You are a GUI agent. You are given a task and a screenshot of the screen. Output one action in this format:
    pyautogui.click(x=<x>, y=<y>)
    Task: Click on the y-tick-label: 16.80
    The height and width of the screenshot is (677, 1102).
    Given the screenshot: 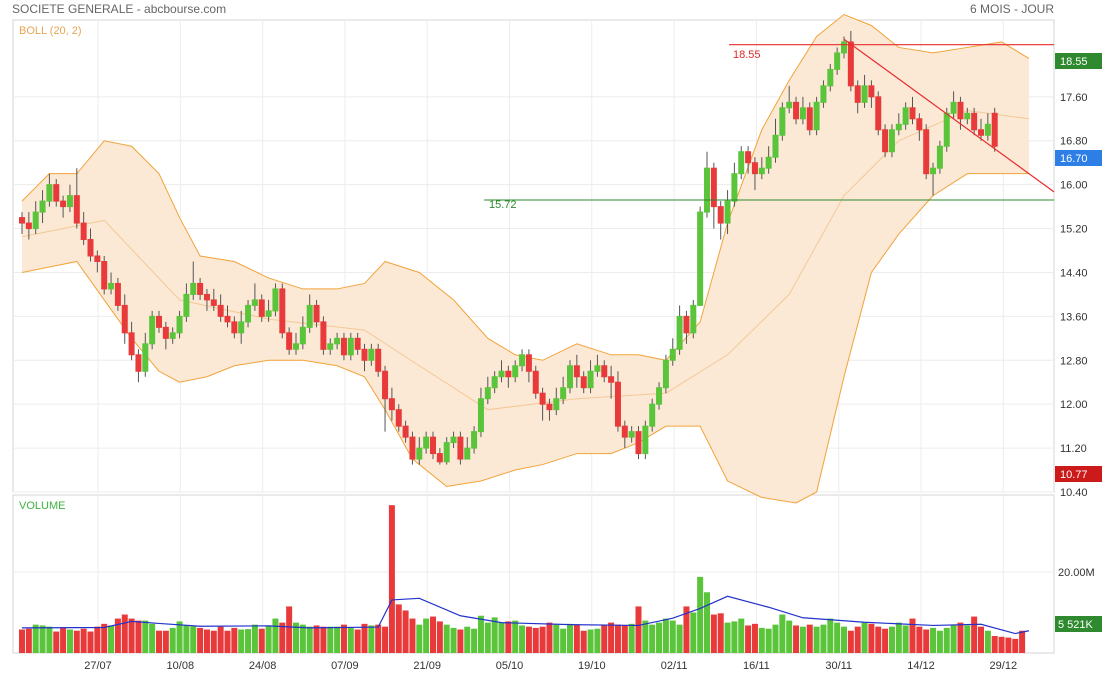 What is the action you would take?
    pyautogui.click(x=1074, y=142)
    